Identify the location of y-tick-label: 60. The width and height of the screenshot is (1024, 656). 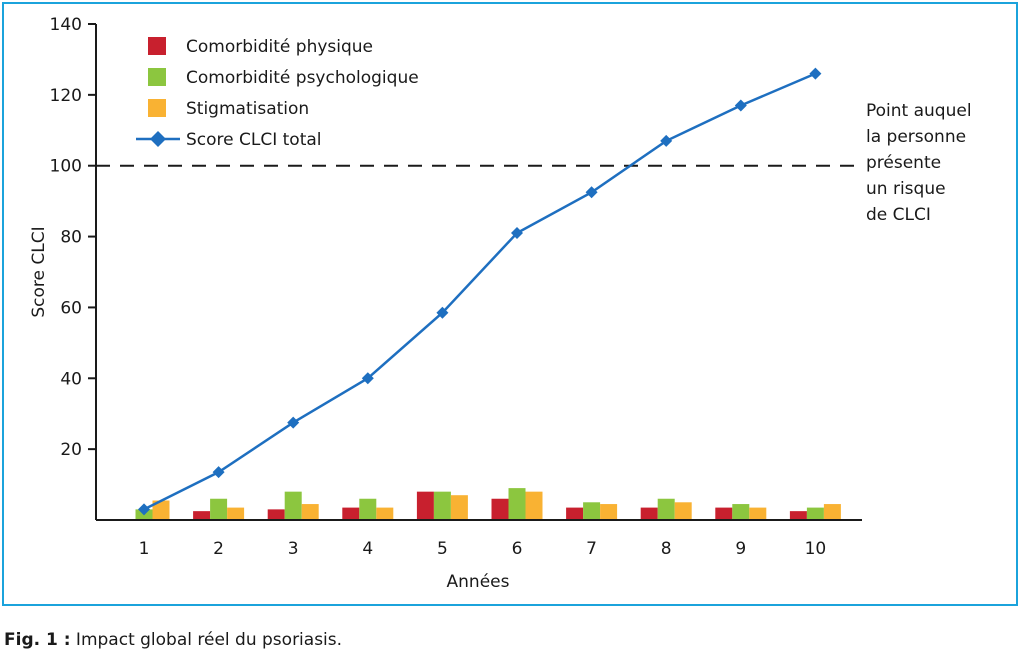
(71, 308).